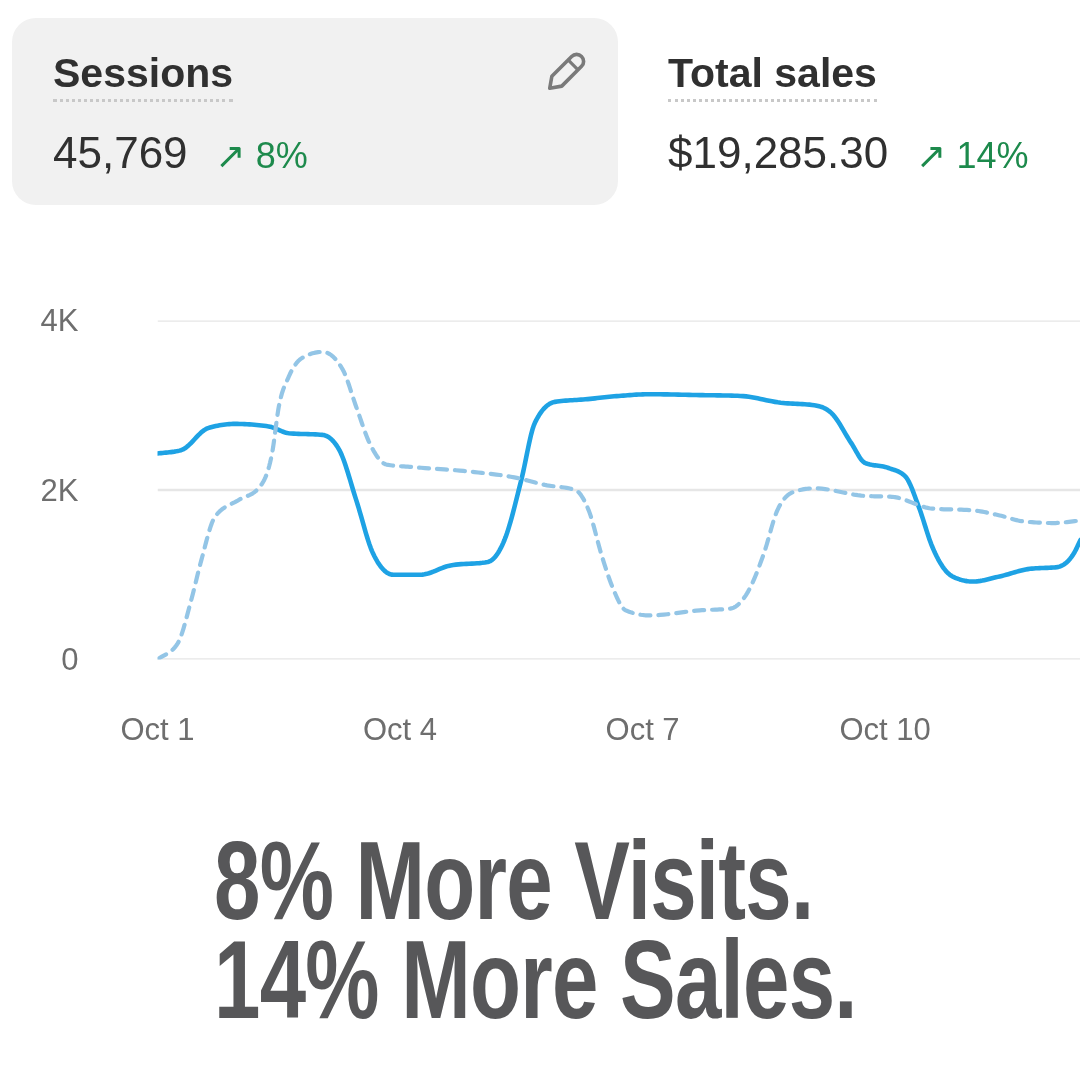 This screenshot has width=1080, height=1080. Describe the element at coordinates (261, 155) in the screenshot. I see `text: ↗ 8%` at that location.